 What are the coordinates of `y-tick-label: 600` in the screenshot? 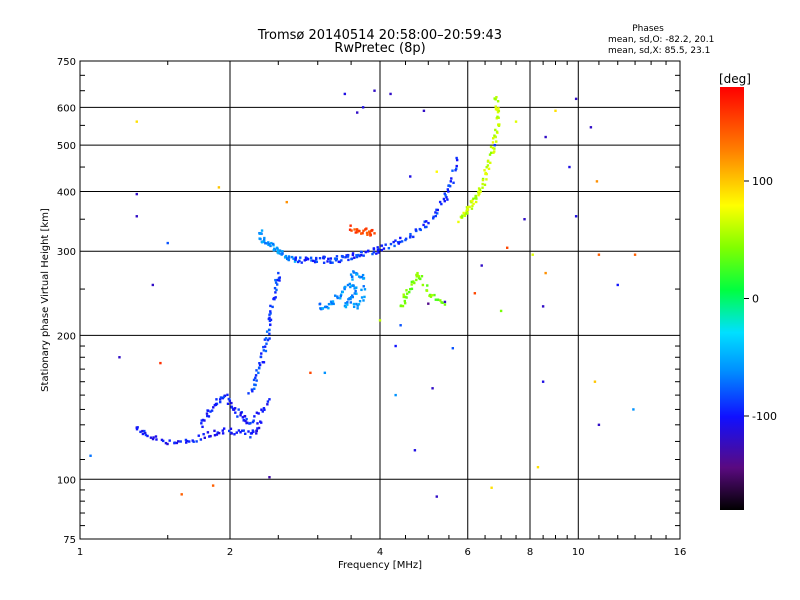 It's located at (66, 108).